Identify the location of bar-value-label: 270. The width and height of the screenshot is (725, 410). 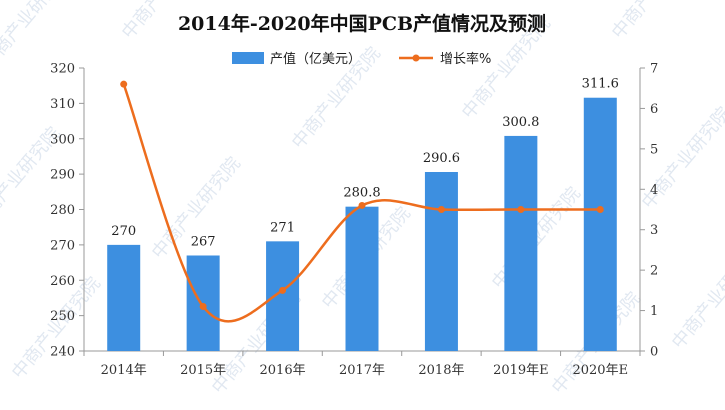
(123, 231).